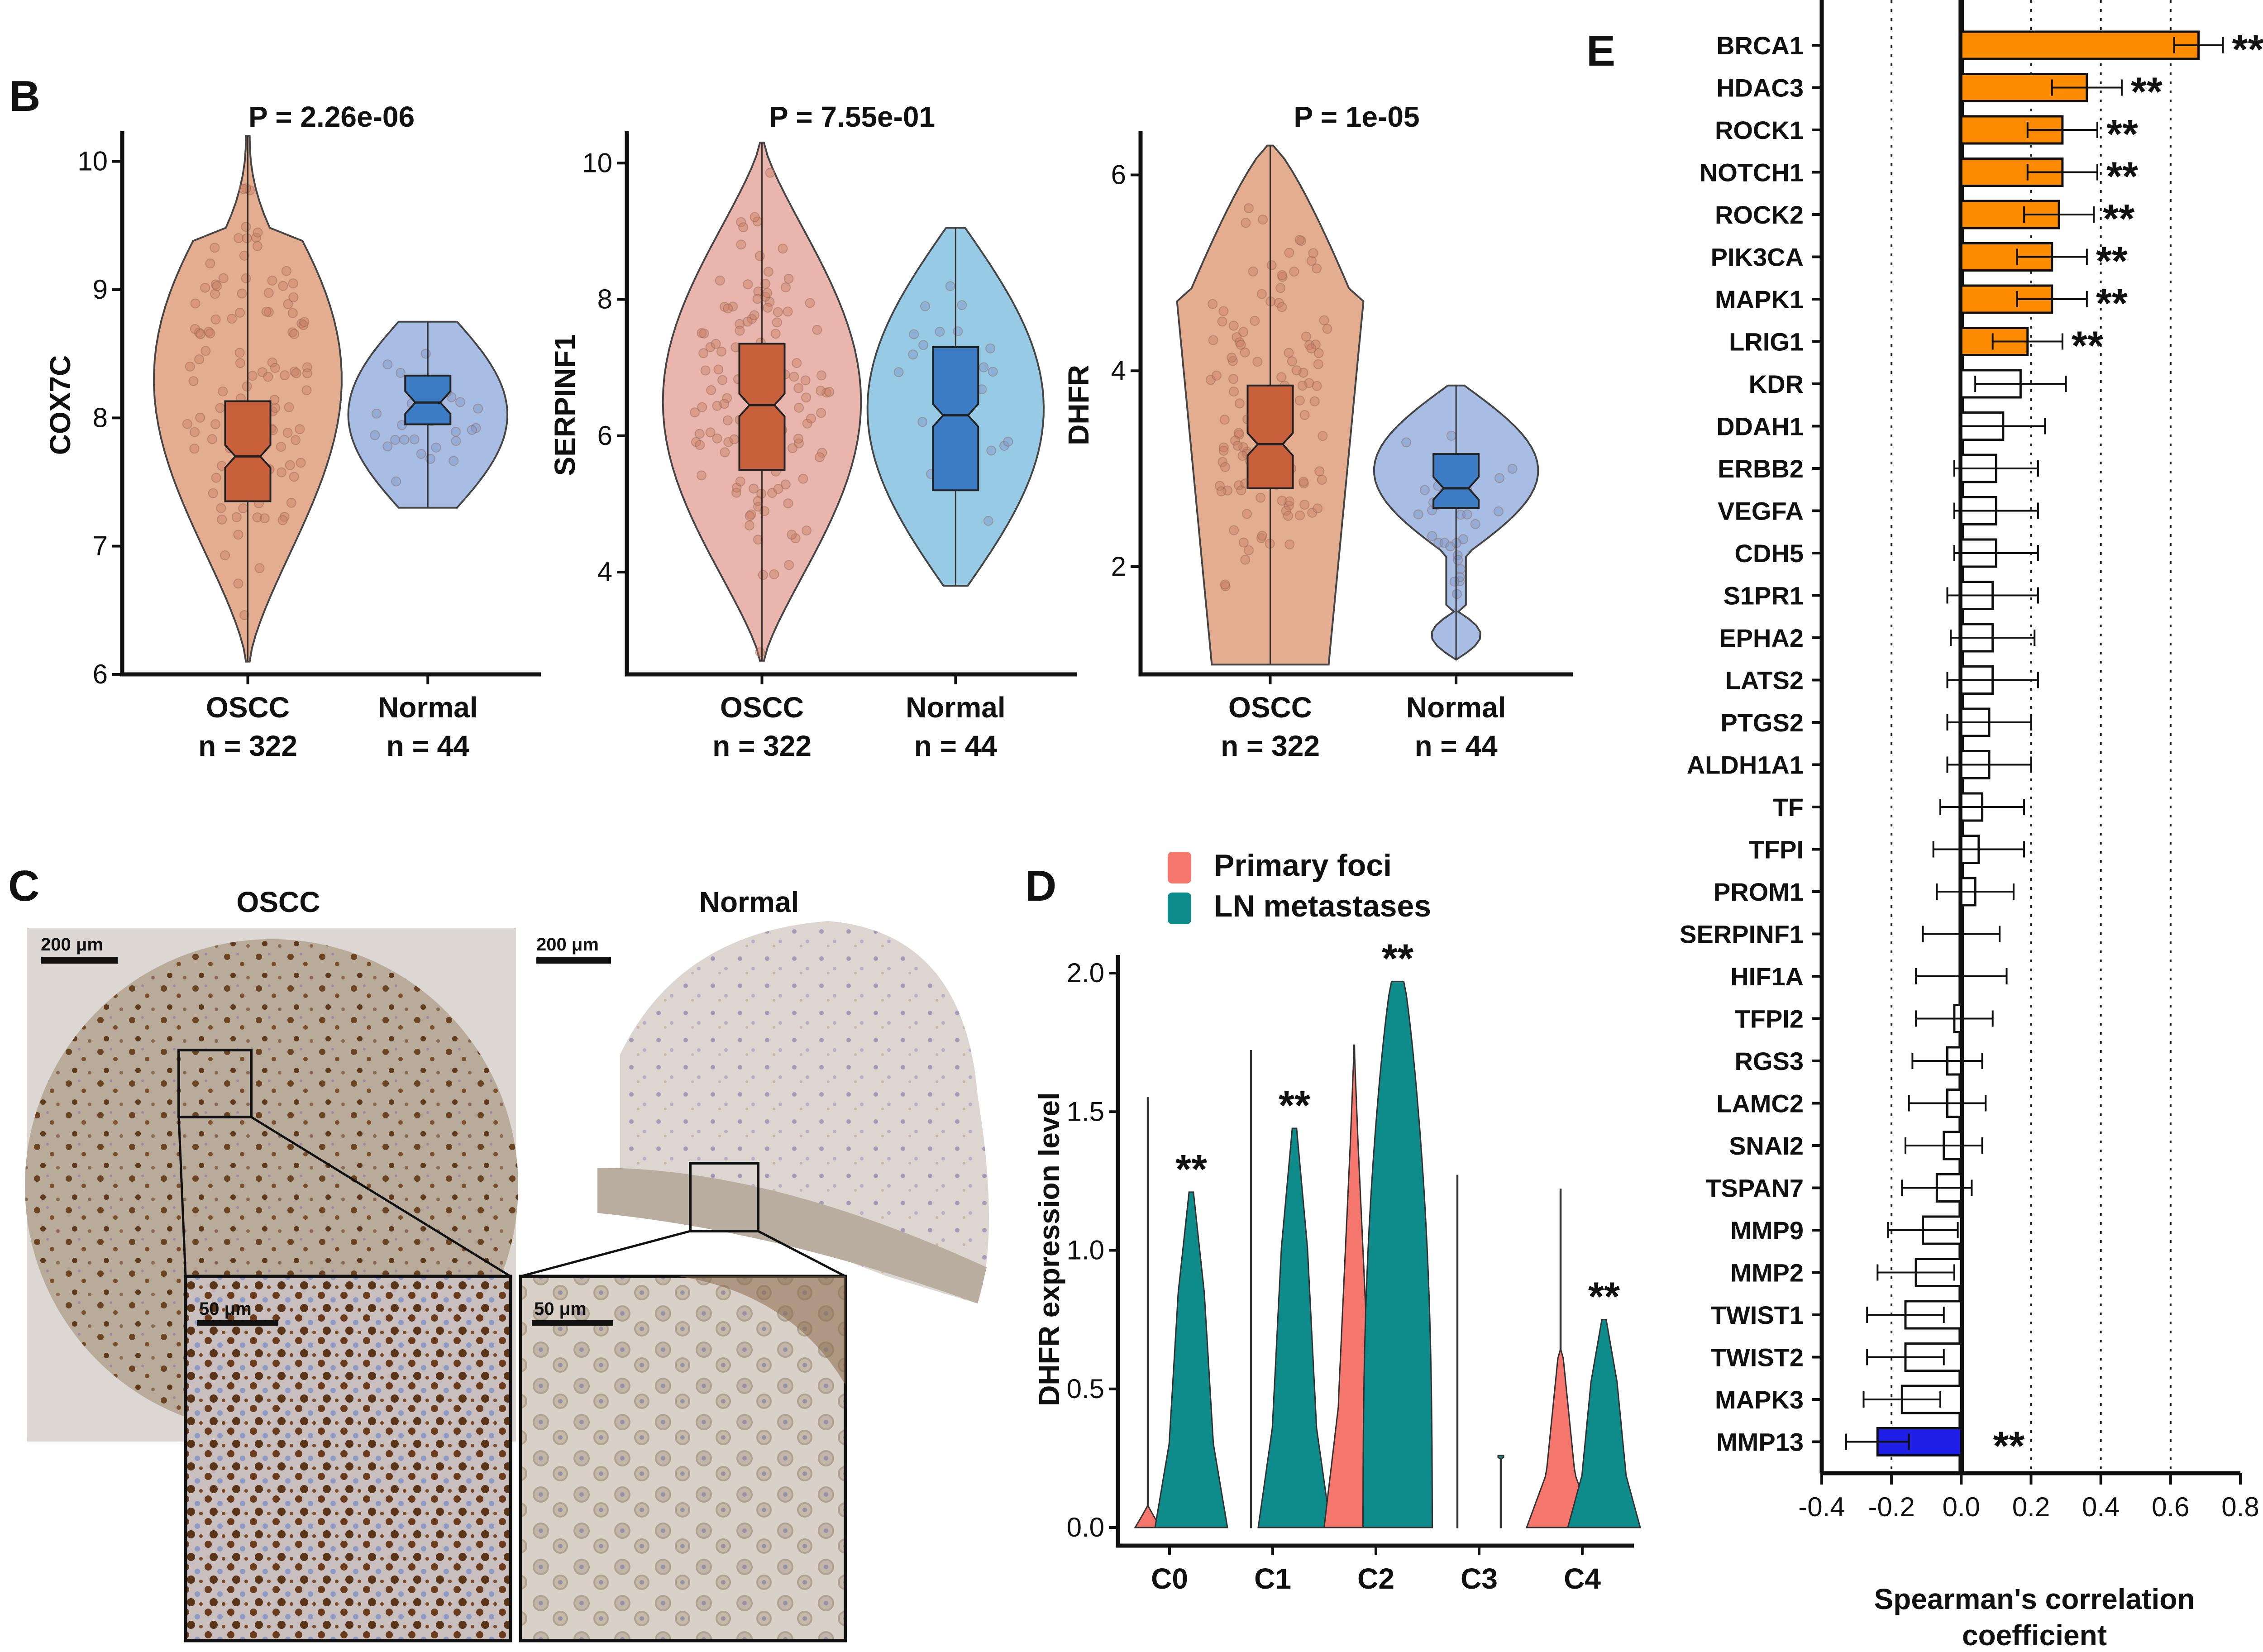 The image size is (2263, 1652). Describe the element at coordinates (597, 163) in the screenshot. I see `y-tick-label: 10` at that location.